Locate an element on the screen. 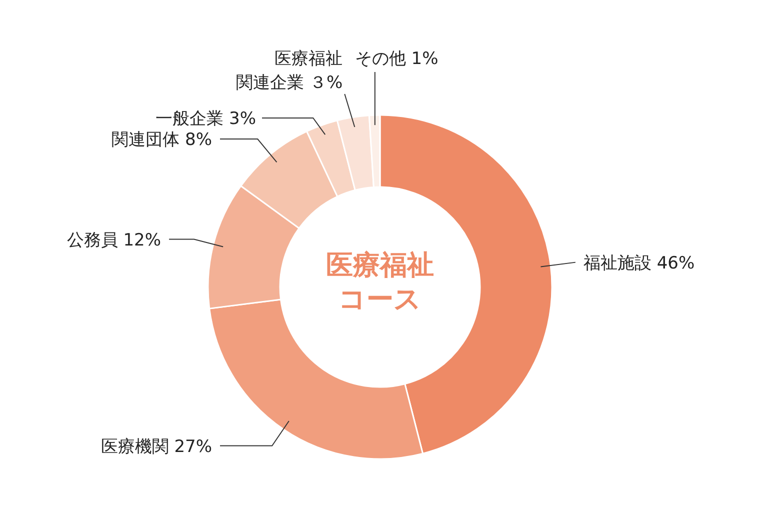  slice-label: 公務員 12% is located at coordinates (114, 240).